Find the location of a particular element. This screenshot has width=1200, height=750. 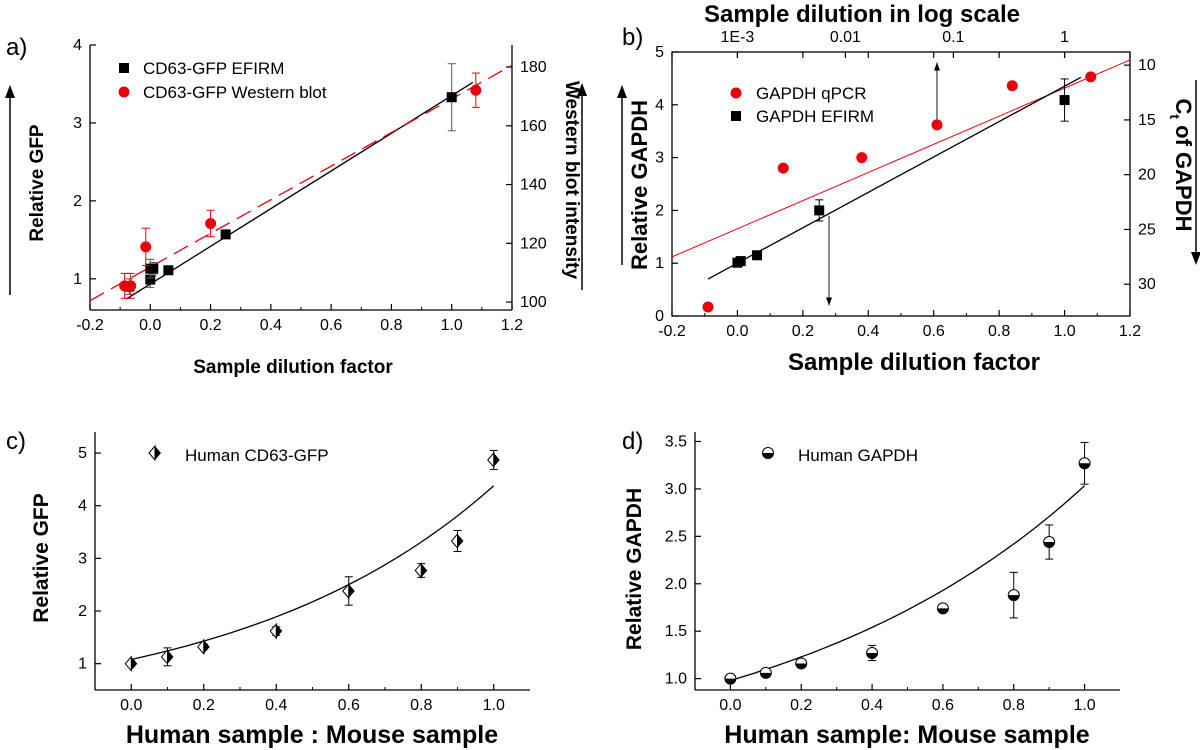

chart-d-legend-label: Human GAPDH is located at coordinates (858, 455).